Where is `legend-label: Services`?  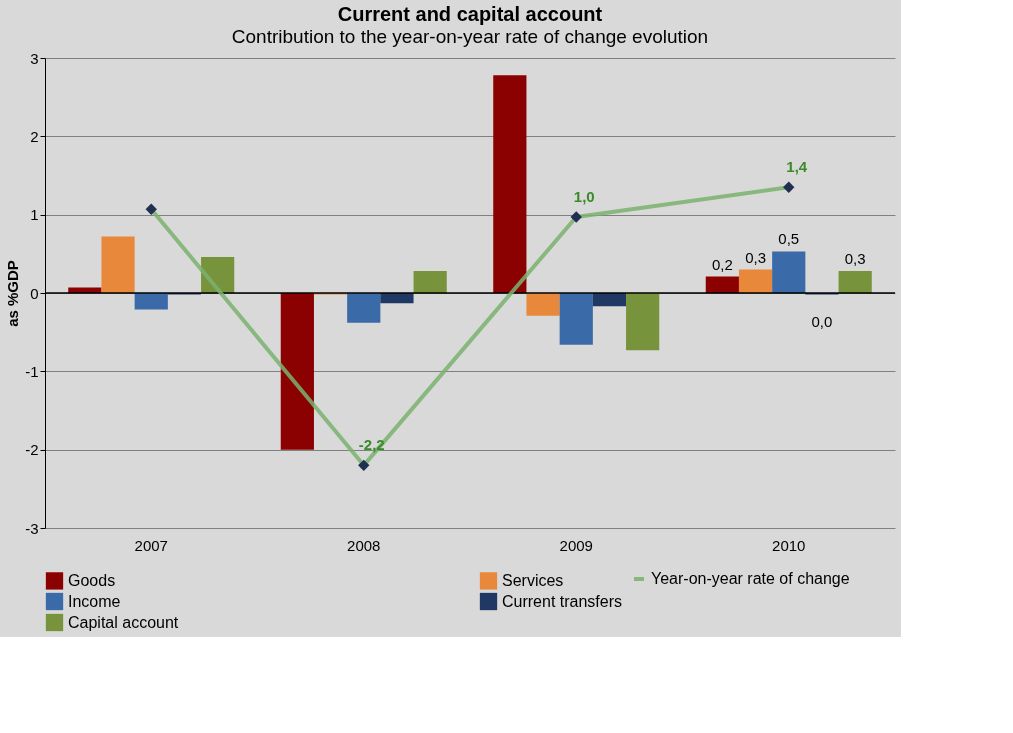
legend-label: Services is located at coordinates (533, 580).